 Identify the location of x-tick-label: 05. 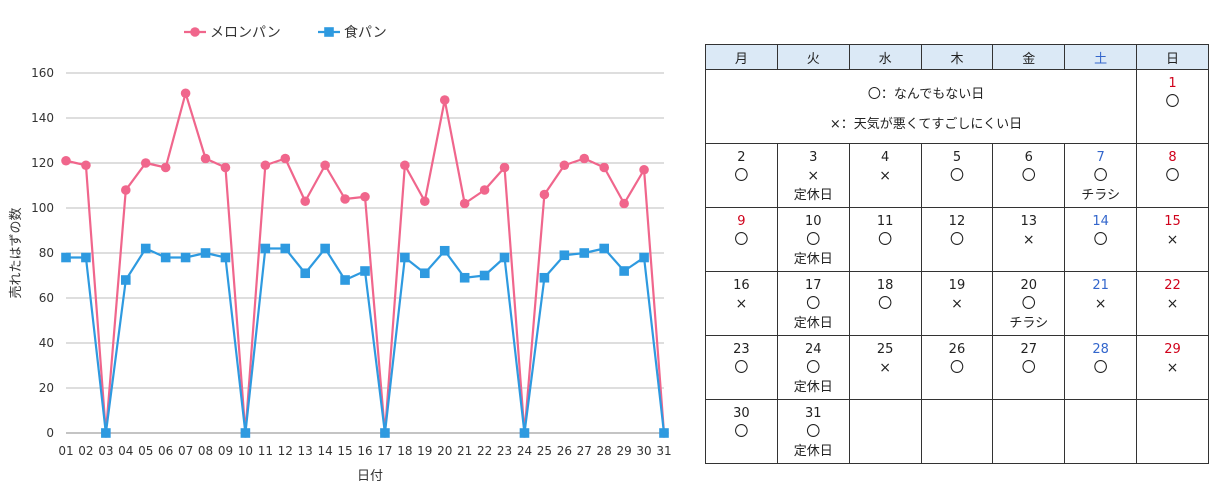
(145, 451).